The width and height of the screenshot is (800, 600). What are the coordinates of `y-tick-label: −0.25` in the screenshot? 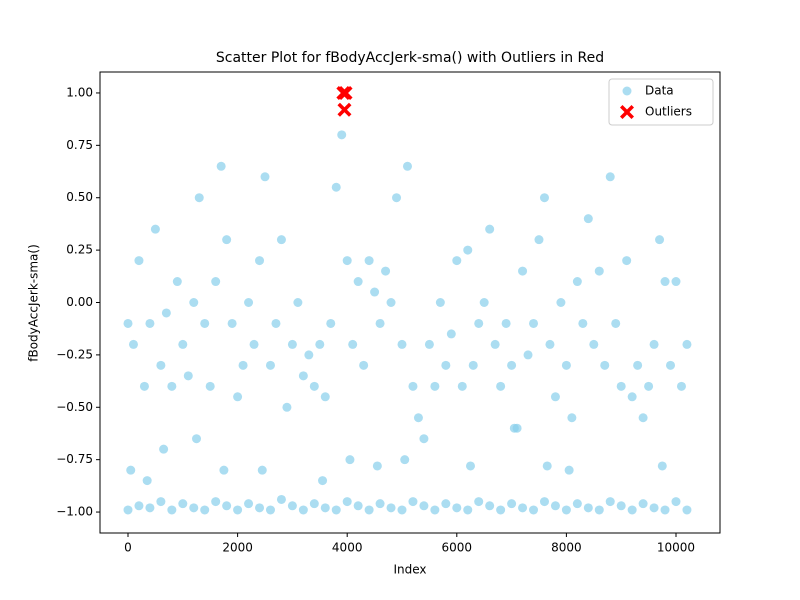 It's located at (74, 354).